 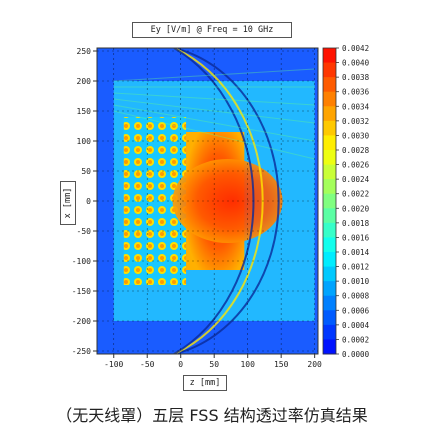 I want to click on y-tick-label: -200, so click(x=81, y=321).